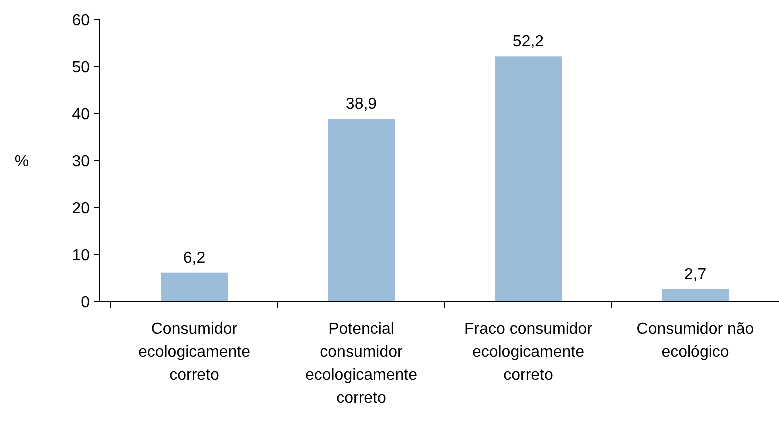 This screenshot has width=779, height=421. What do you see at coordinates (85, 303) in the screenshot?
I see `y-tick-label: 0` at bounding box center [85, 303].